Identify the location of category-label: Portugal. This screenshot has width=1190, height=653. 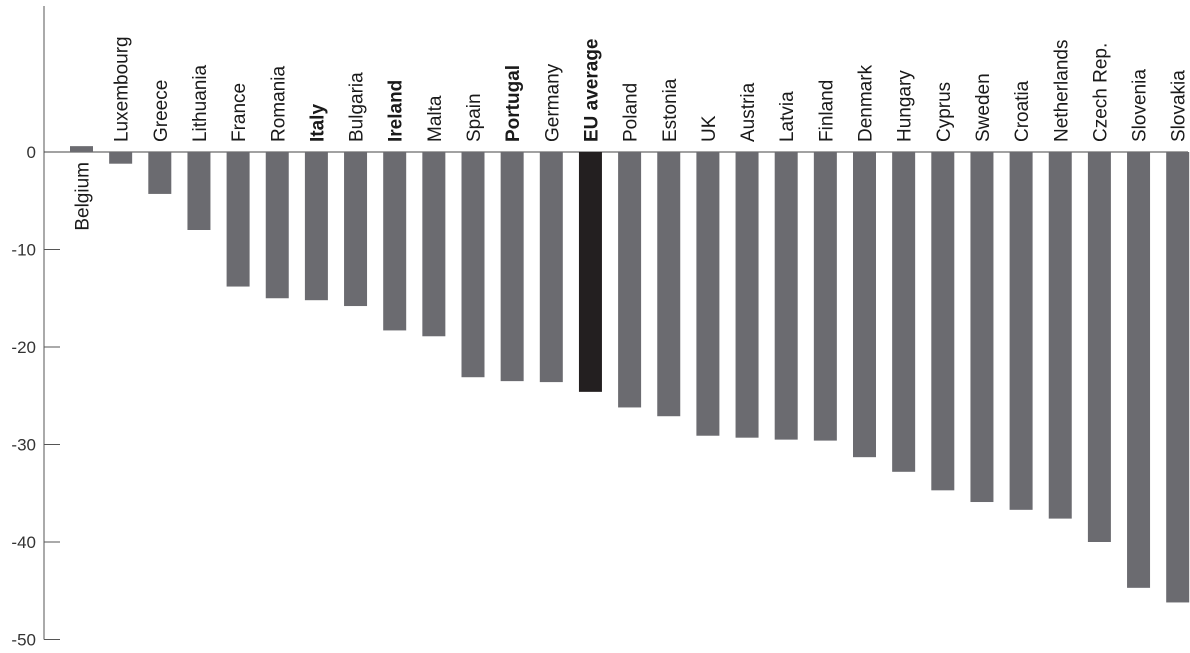
(513, 103).